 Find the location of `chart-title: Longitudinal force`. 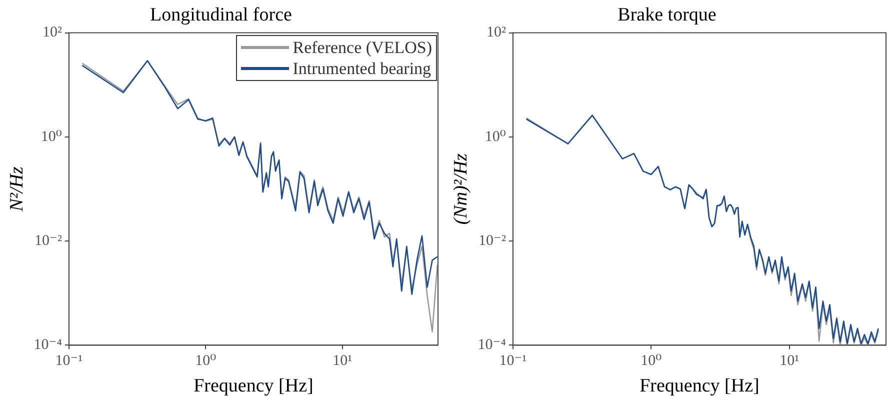

chart-title: Longitudinal force is located at coordinates (221, 15).